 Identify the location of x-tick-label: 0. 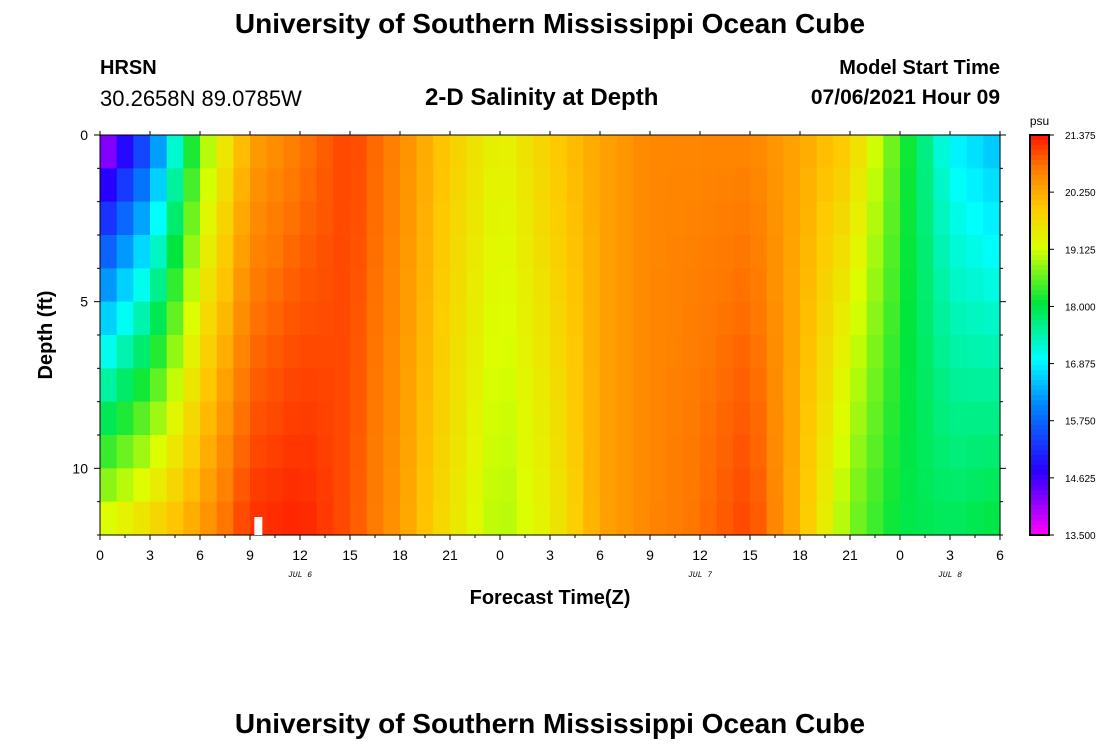
(900, 555).